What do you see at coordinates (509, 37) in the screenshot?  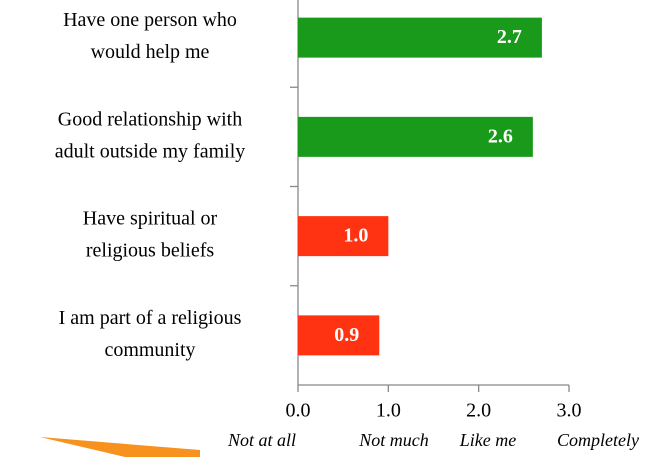 I see `value-label: 2.7` at bounding box center [509, 37].